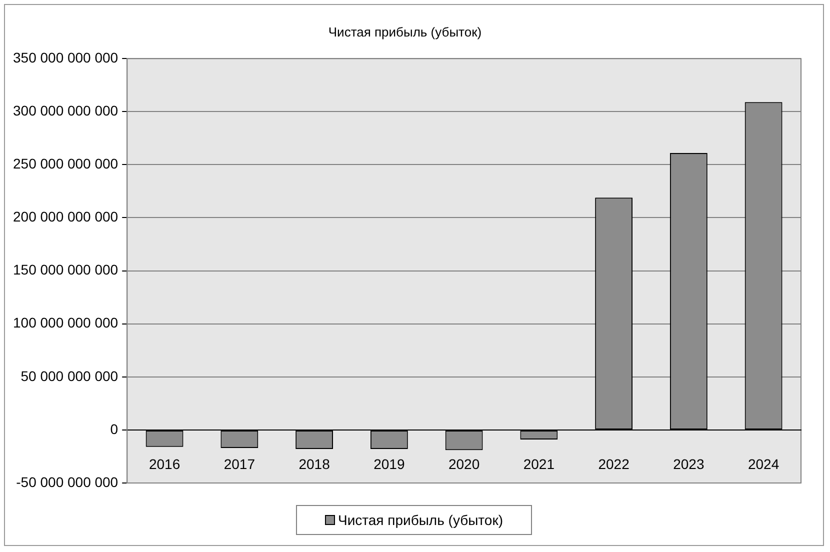 Image resolution: width=830 pixels, height=552 pixels. What do you see at coordinates (164, 464) in the screenshot?
I see `x-tick-label: 2016` at bounding box center [164, 464].